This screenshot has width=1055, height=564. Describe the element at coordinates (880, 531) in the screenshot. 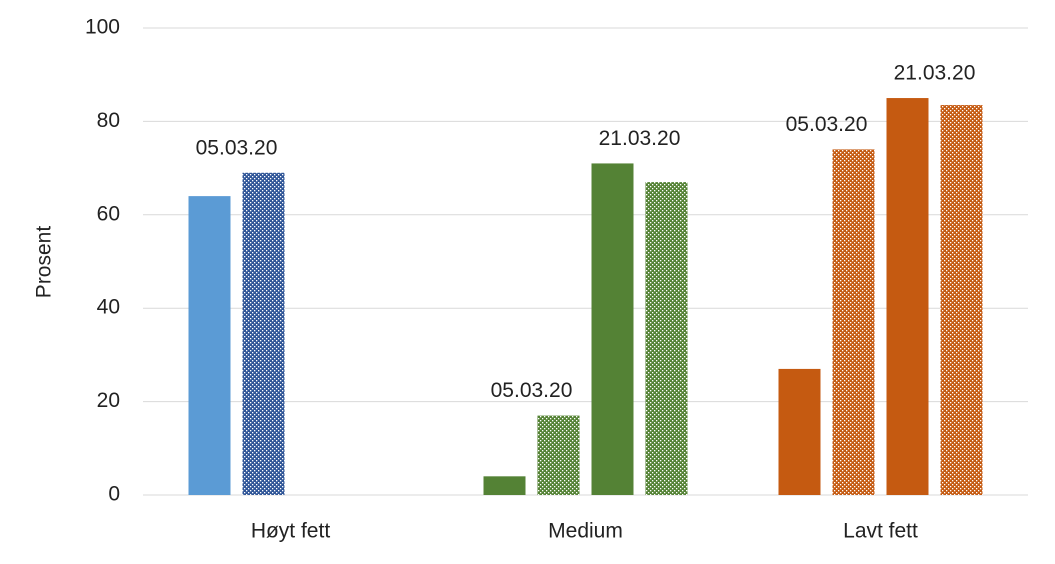

I see `x-tick-label: Lavt fett` at that location.